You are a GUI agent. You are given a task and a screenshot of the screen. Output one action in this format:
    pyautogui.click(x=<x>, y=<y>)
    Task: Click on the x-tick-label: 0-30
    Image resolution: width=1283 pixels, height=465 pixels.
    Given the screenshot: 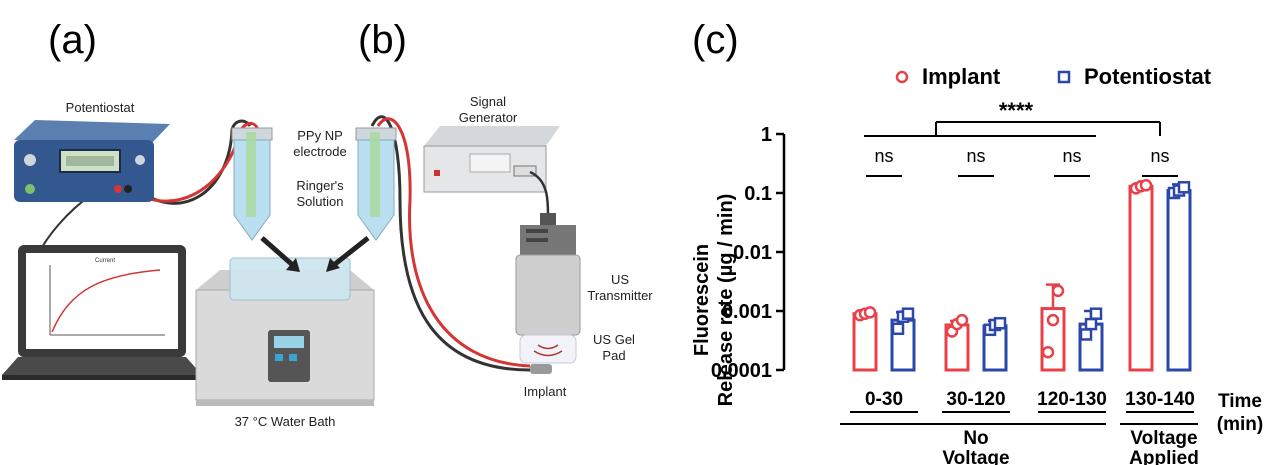 What is the action you would take?
    pyautogui.click(x=884, y=399)
    